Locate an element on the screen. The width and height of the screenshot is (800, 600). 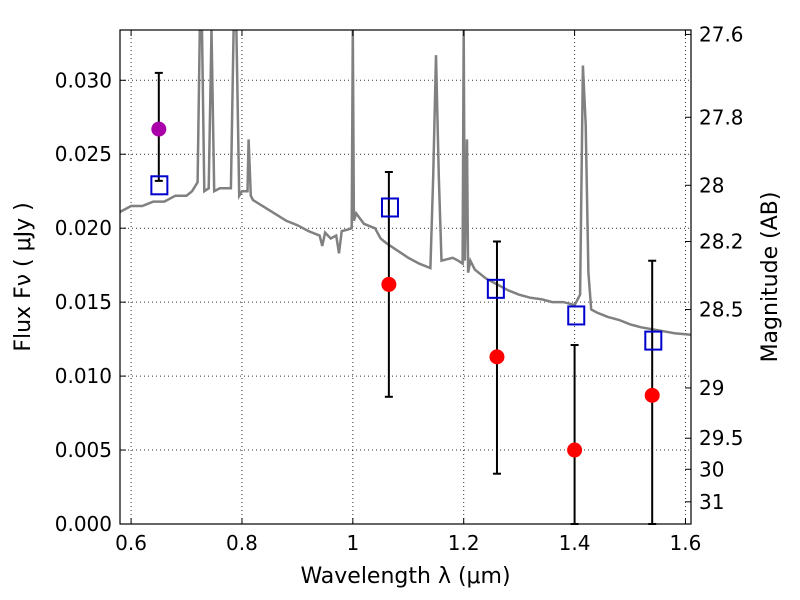
right-tick-label: 29.5 is located at coordinates (721, 438).